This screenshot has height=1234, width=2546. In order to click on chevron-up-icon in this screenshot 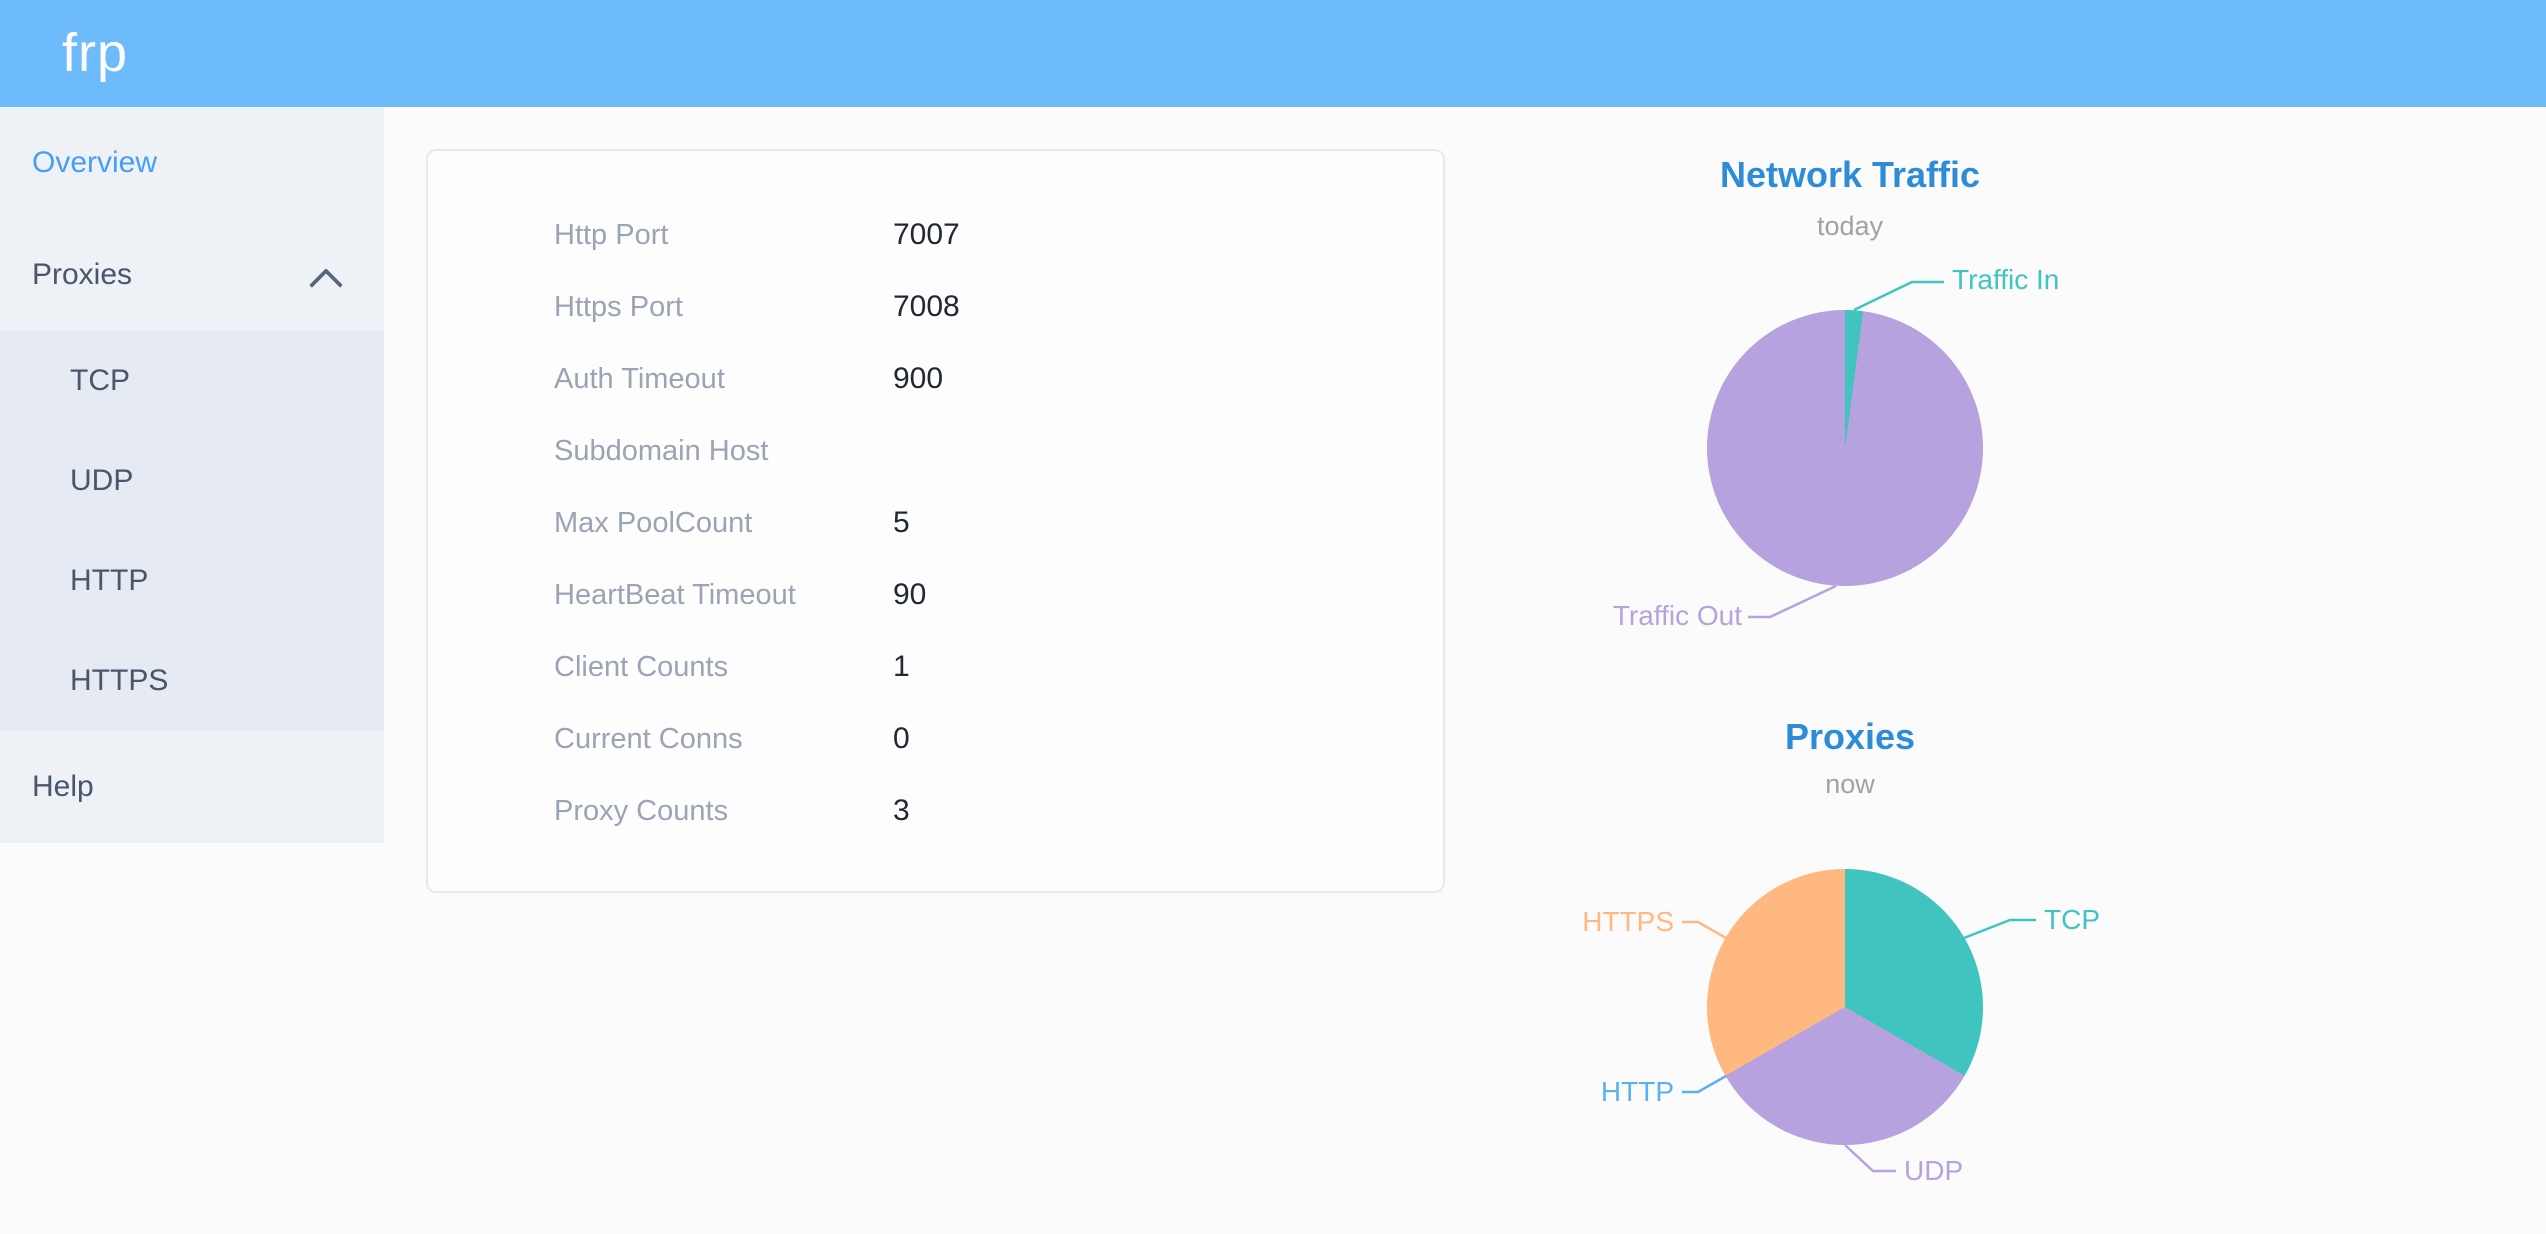, I will do `click(326, 285)`.